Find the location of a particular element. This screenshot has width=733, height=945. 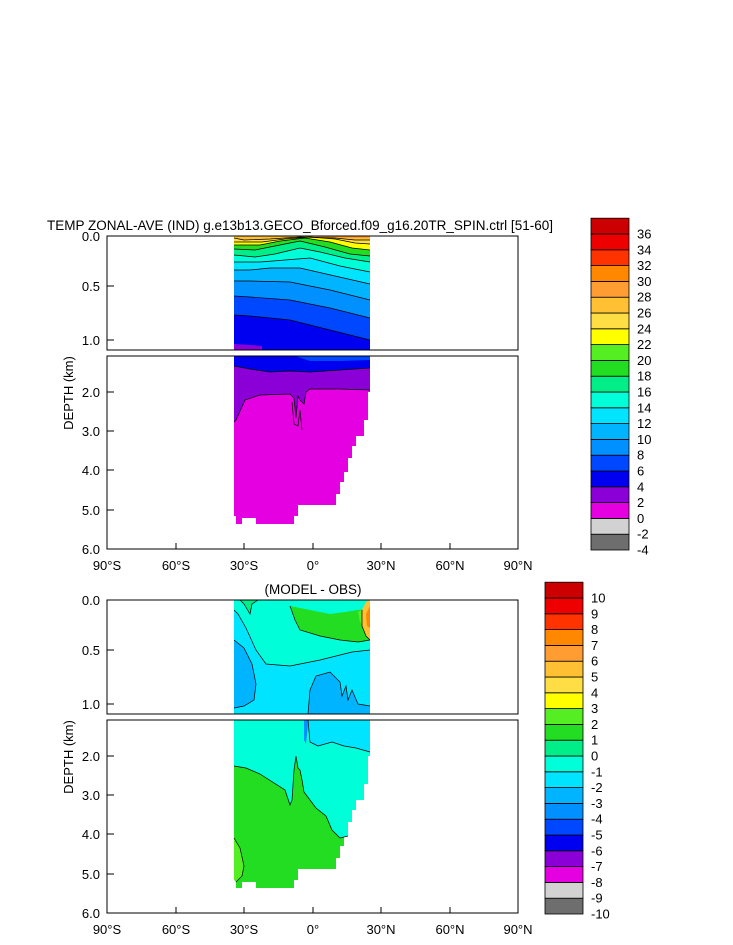

colorbar-label: 24 is located at coordinates (644, 328).